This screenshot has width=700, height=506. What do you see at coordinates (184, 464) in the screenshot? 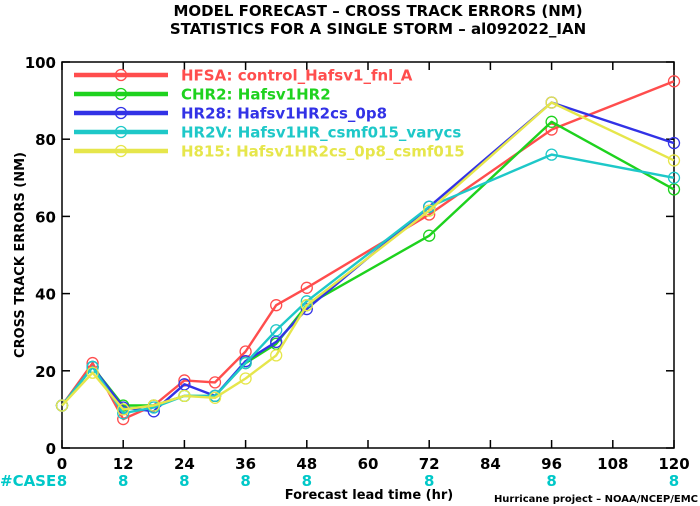
I see `x-tick-label: 24` at bounding box center [184, 464].